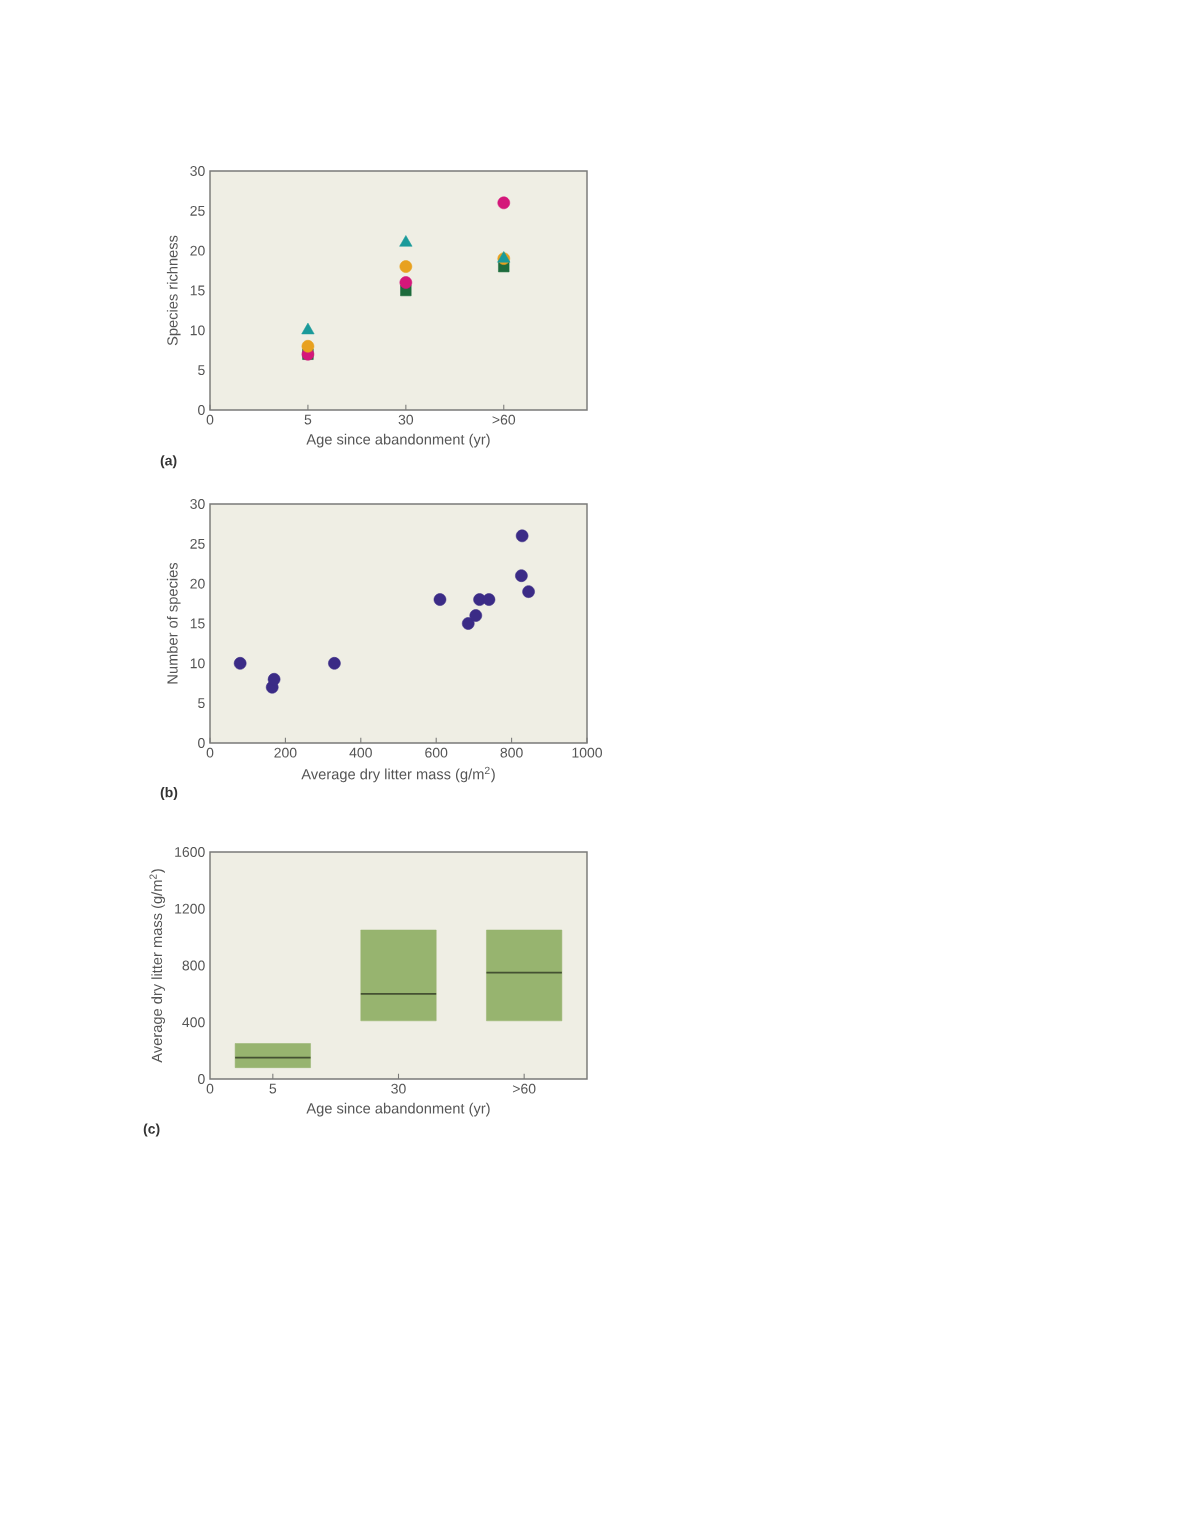 The image size is (1180, 1527). What do you see at coordinates (511, 752) in the screenshot?
I see `x-tick-label: 800` at bounding box center [511, 752].